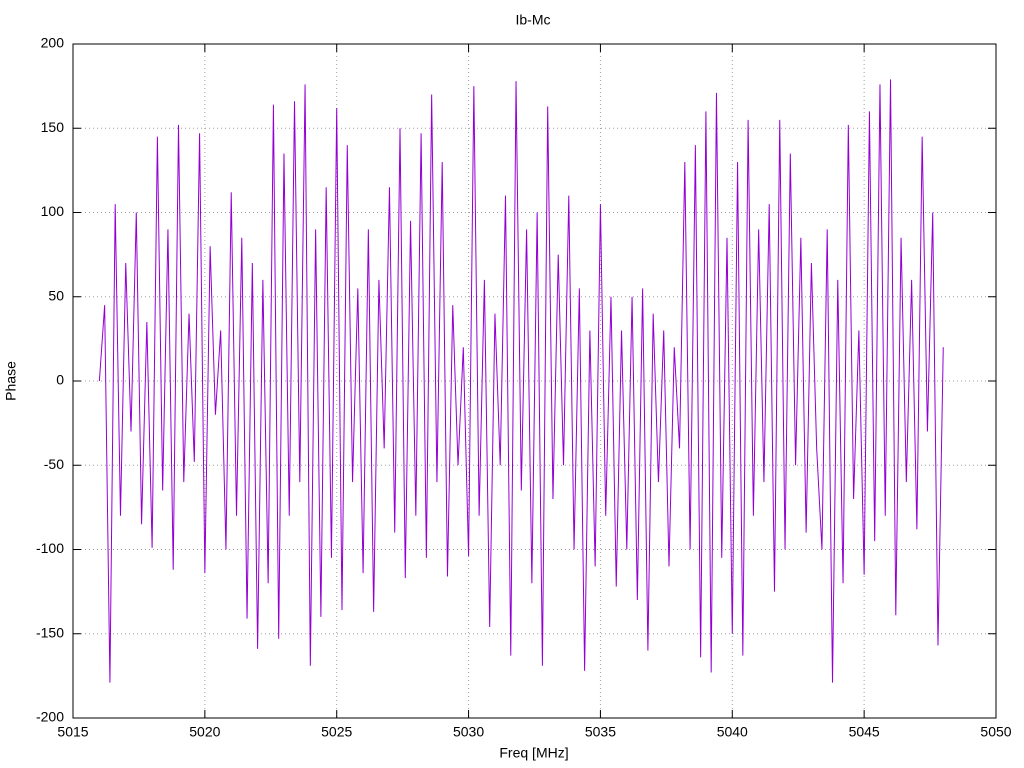 Image resolution: width=1024 pixels, height=768 pixels. I want to click on x-tick-label: 5020, so click(204, 732).